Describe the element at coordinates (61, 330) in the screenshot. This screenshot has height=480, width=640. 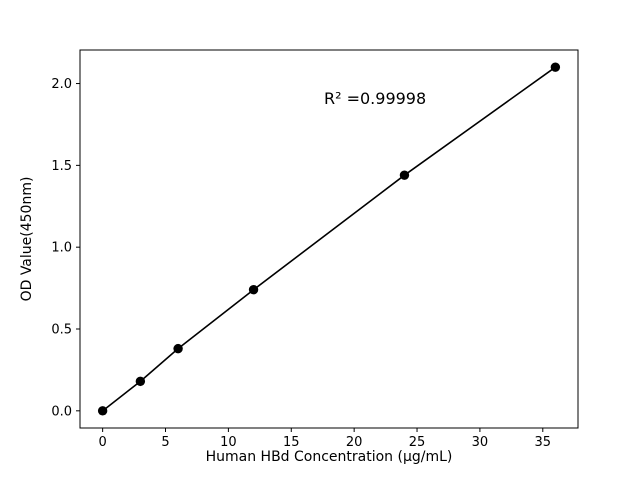
I see `y-tick-label: 0.5` at that location.